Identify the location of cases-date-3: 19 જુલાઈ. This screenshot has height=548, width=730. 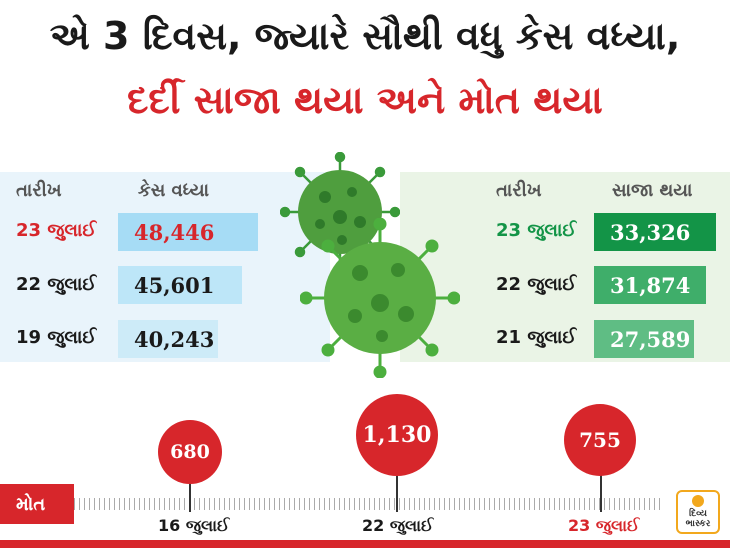
(56, 337).